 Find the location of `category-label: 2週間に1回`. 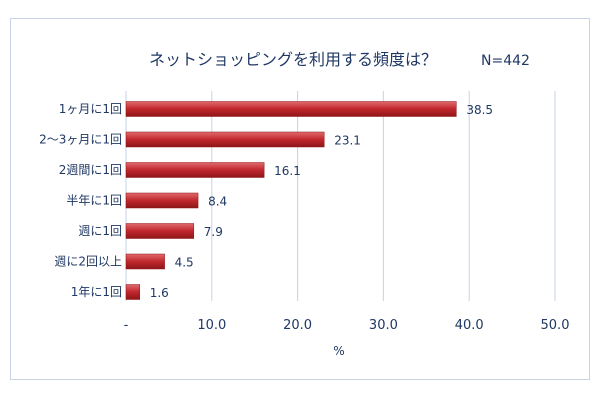

category-label: 2週間に1回 is located at coordinates (90, 170).